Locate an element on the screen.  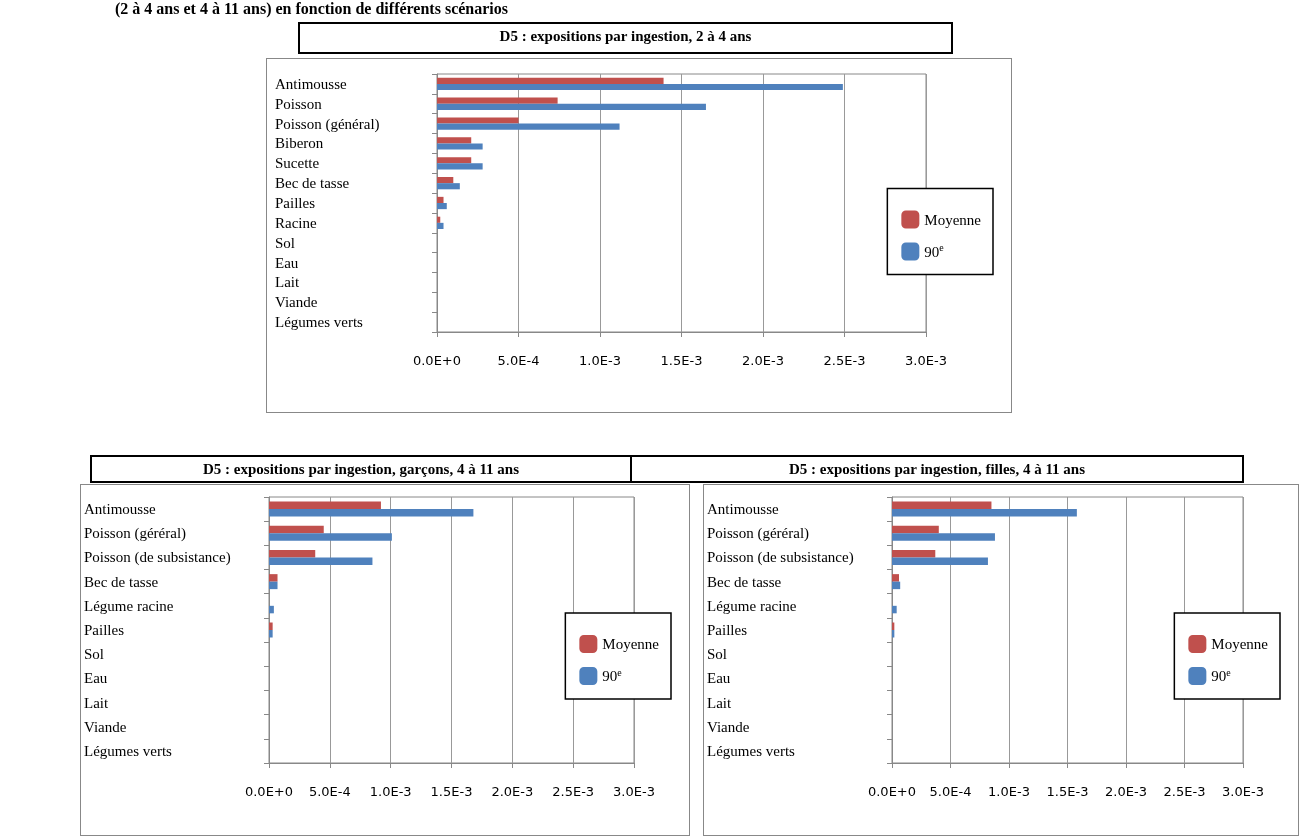
y-tick-label: Biberon is located at coordinates (299, 143).